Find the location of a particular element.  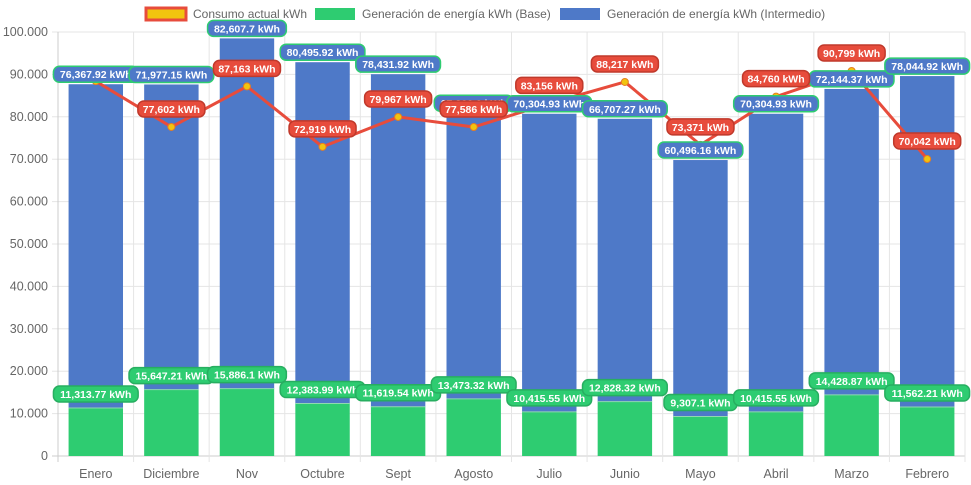

label-base: 15,647.21 kWh is located at coordinates (171, 375).